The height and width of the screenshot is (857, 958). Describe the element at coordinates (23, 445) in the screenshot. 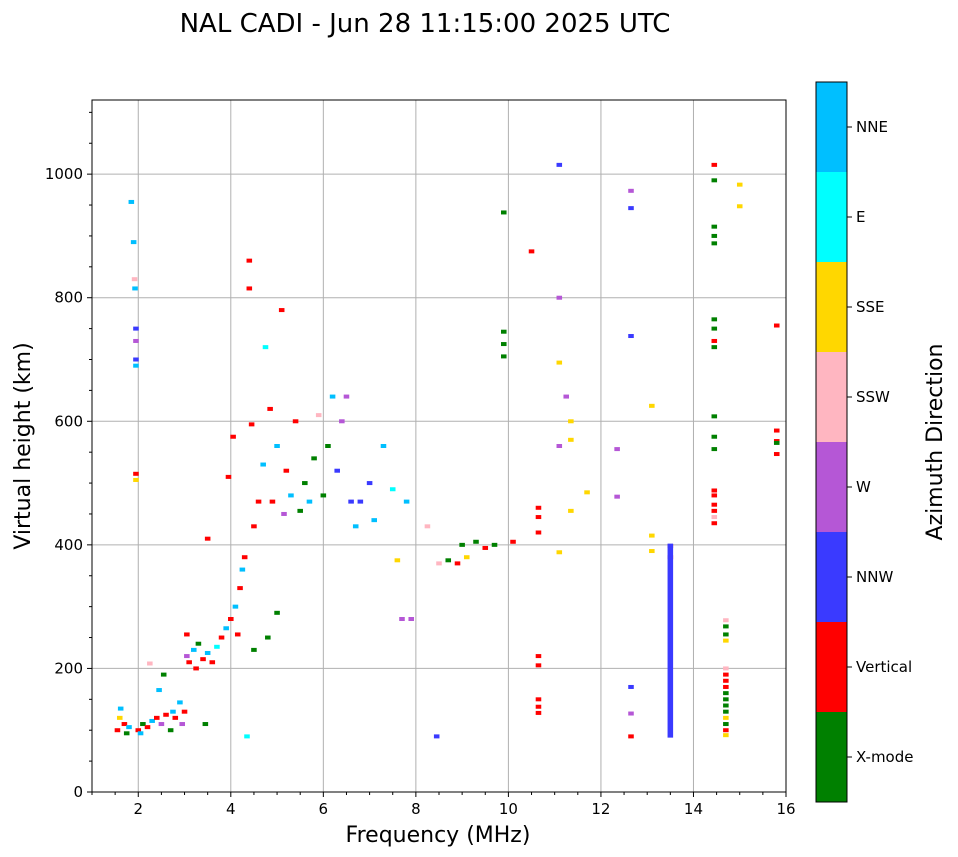

I see `y-axis-label: Virtual height (km)` at that location.